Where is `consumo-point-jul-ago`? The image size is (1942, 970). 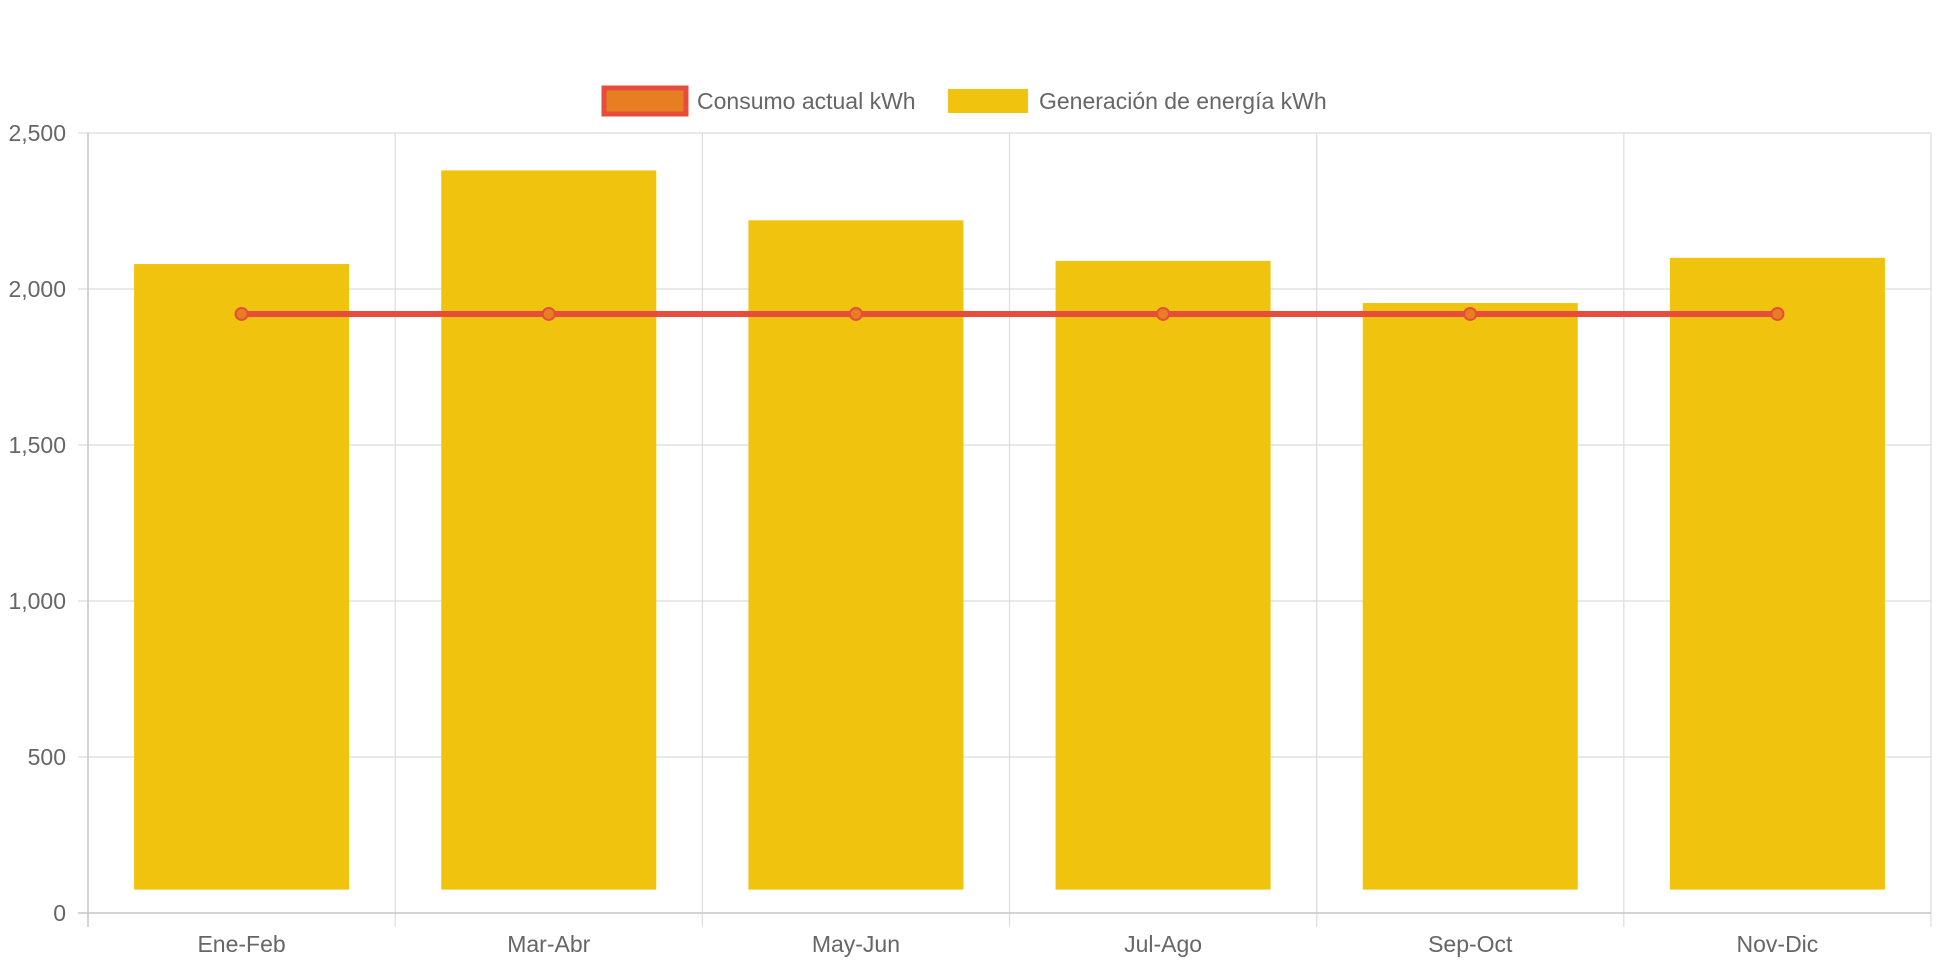 consumo-point-jul-ago is located at coordinates (1163, 313).